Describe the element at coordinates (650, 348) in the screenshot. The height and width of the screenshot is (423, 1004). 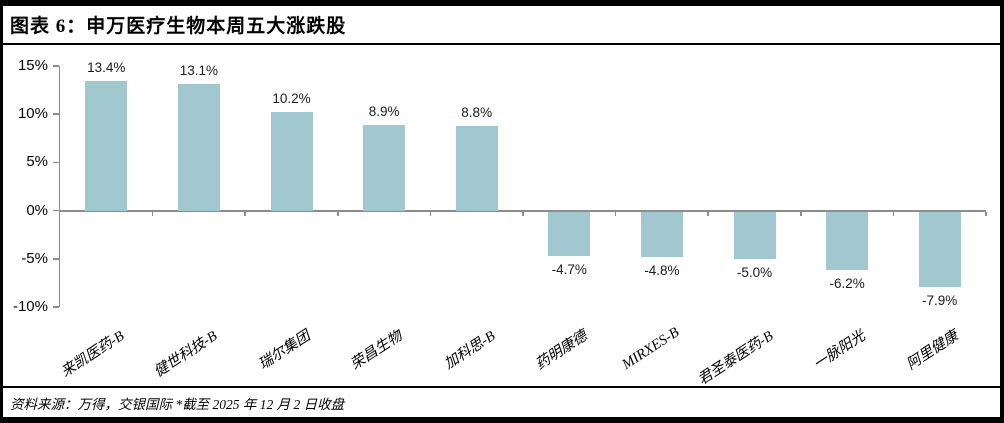
I see `category-label: MIRXES-B` at that location.